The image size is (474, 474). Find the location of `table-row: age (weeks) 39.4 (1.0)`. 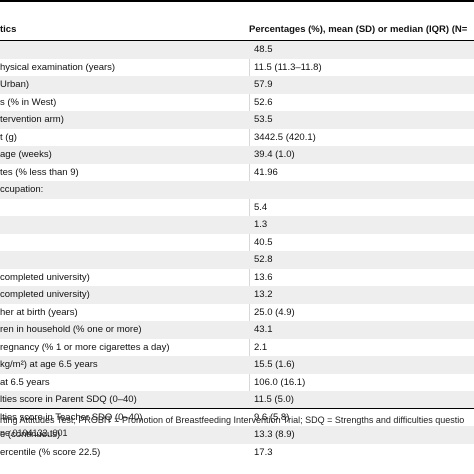

table-row: age (weeks) 39.4 (1.0) is located at coordinates (237, 155).